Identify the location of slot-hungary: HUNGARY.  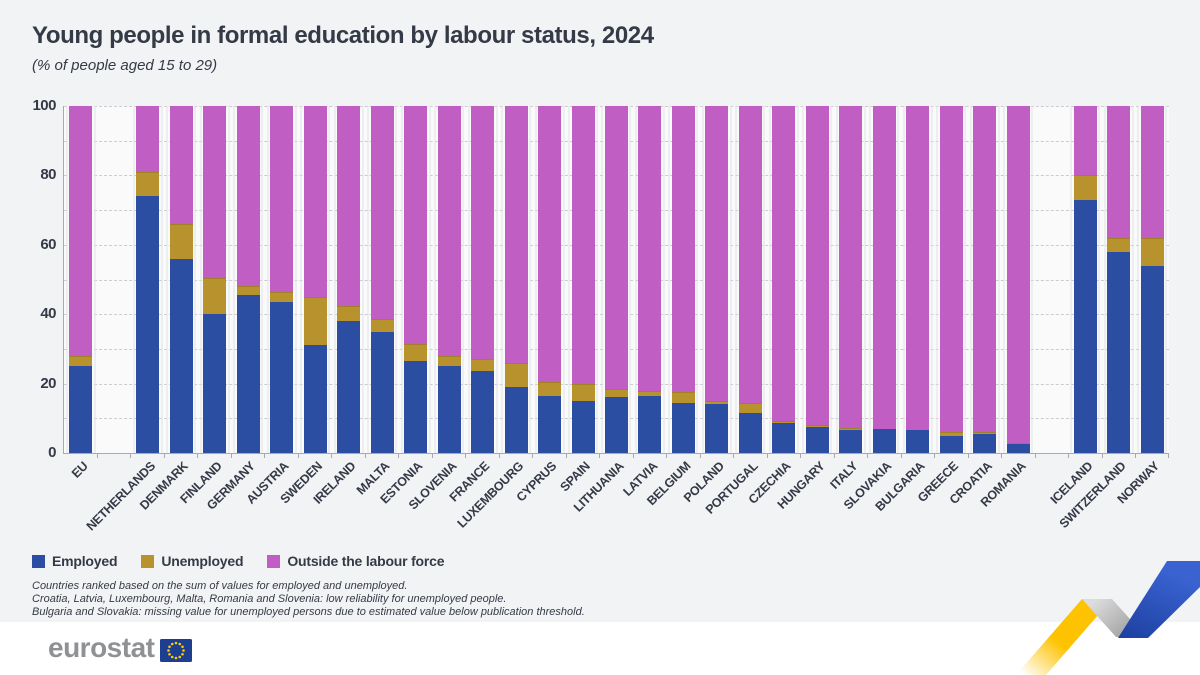
(805, 309).